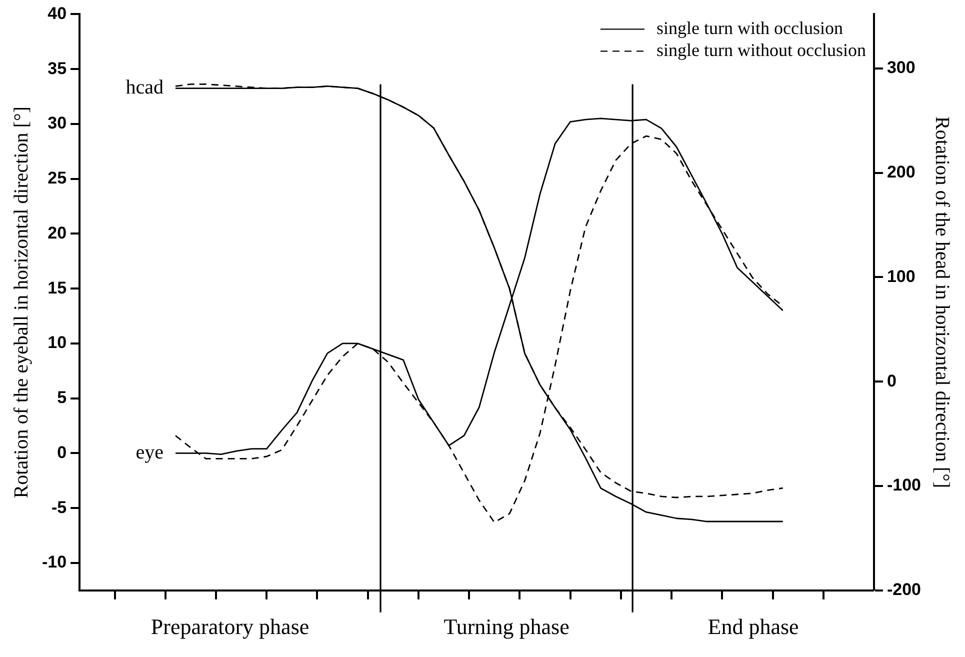 This screenshot has width=965, height=657. Describe the element at coordinates (59, 507) in the screenshot. I see `y-tick-label: -5` at that location.